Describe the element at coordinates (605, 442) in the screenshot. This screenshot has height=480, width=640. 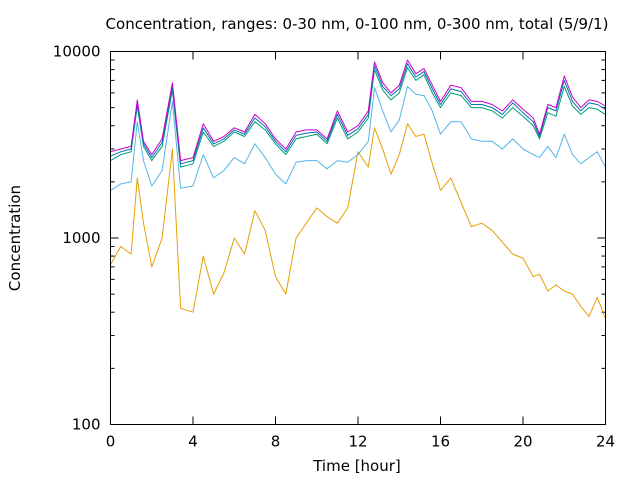
I see `x-tick-label: 24` at that location.